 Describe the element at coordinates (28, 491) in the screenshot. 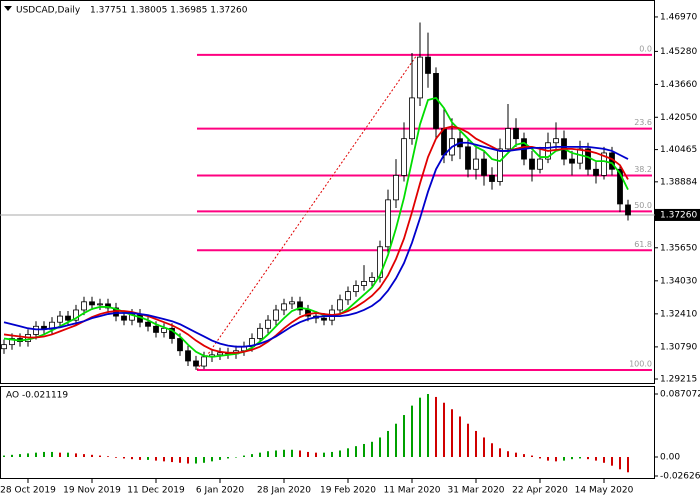

I see `x-tick-label: 28 Oct 2019` at that location.